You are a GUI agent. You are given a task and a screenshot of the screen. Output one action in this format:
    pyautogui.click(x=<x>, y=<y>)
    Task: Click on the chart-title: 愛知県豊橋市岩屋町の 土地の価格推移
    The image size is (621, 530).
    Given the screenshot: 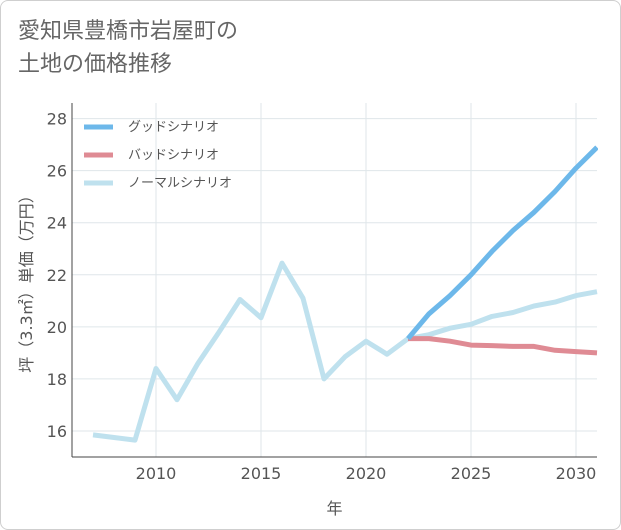 What is the action you would take?
    pyautogui.click(x=128, y=48)
    